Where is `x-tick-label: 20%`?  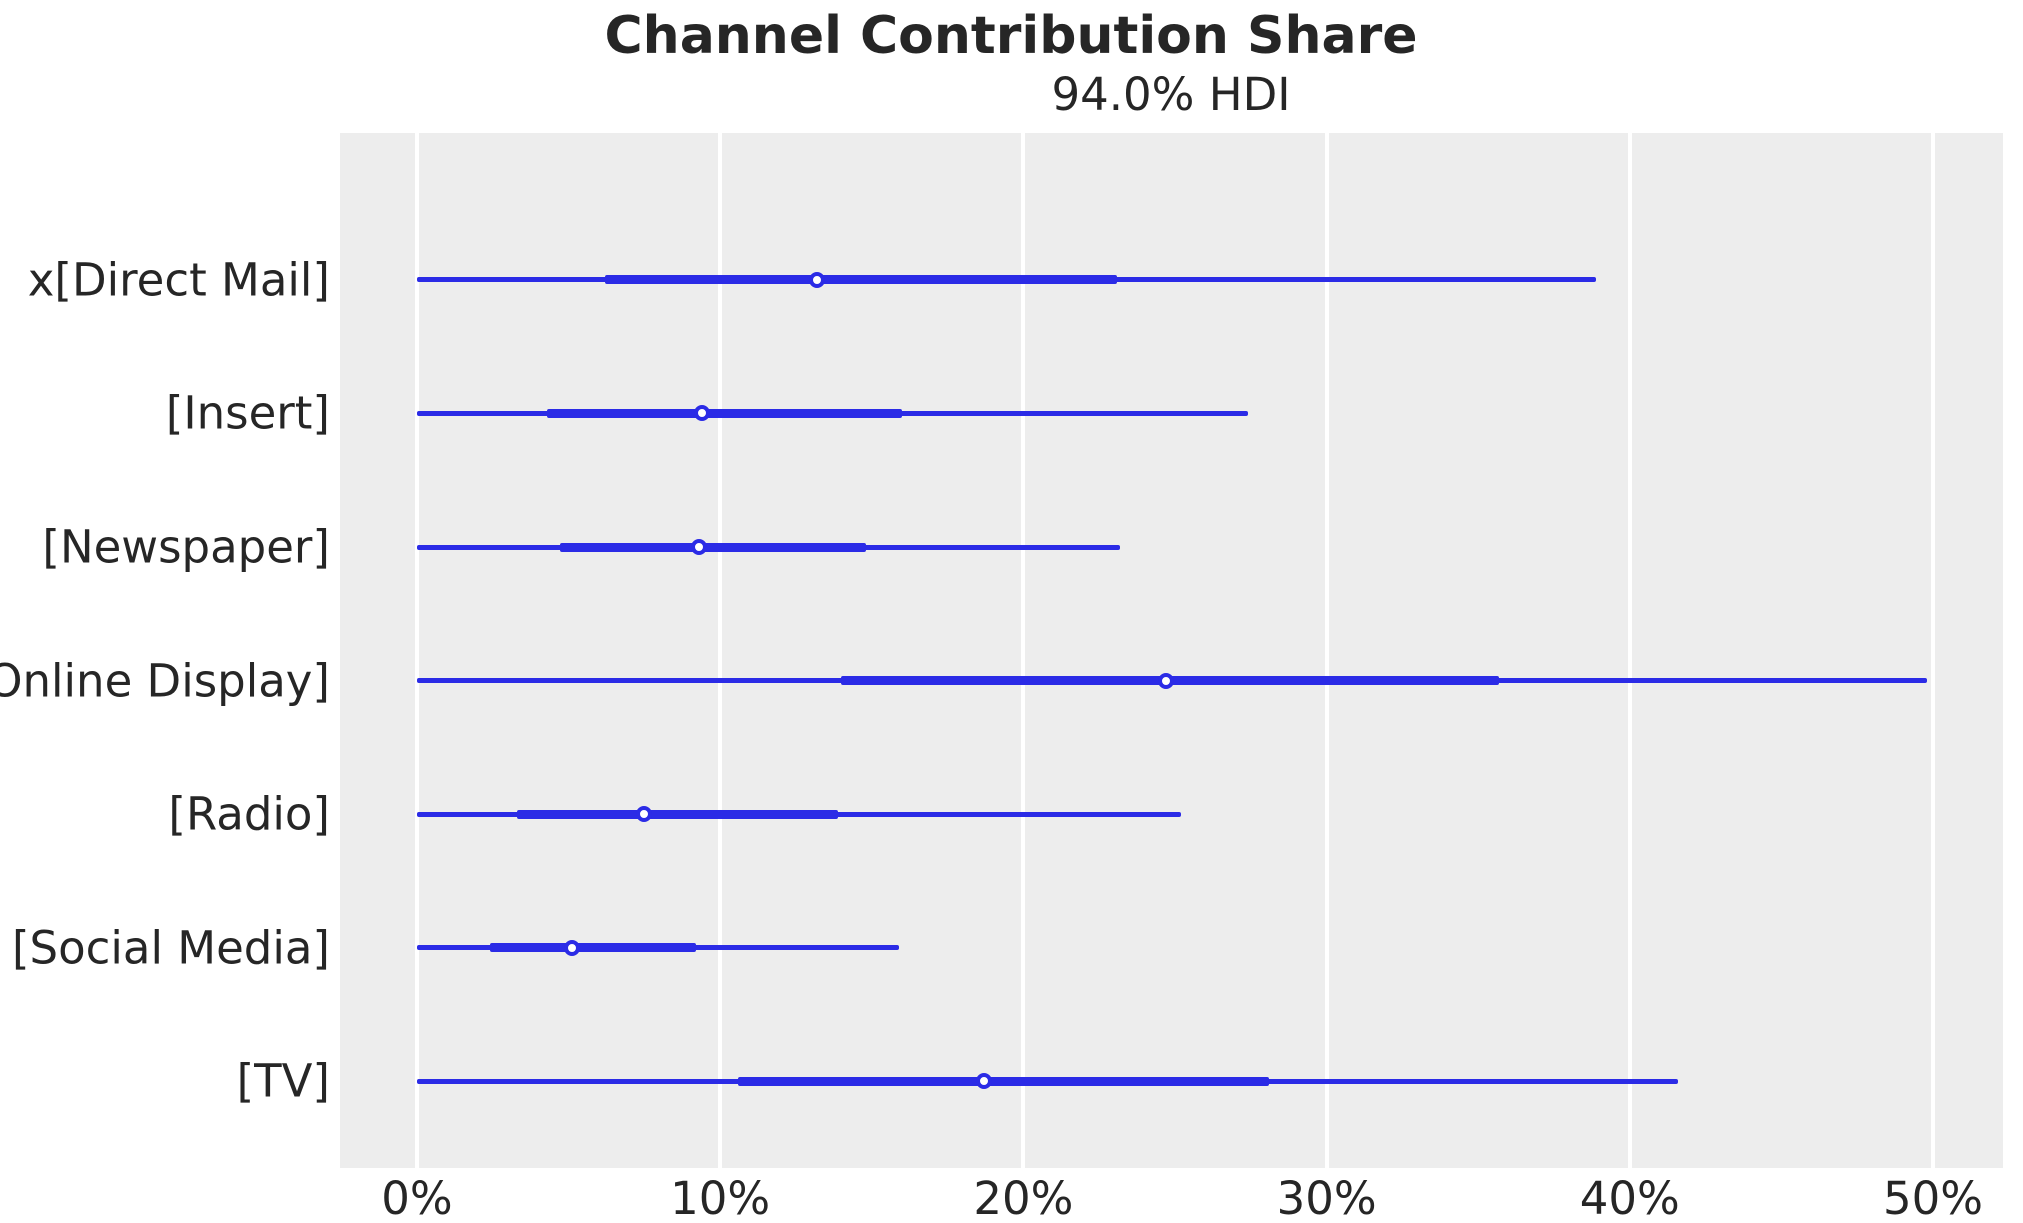
x-tick-label: 20% is located at coordinates (1023, 1197).